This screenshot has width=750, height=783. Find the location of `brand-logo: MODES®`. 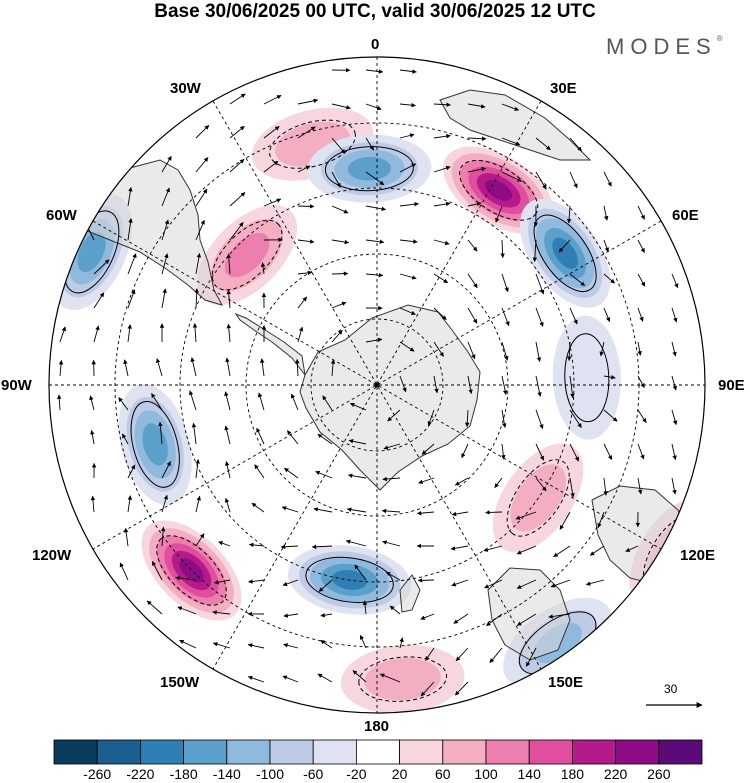

brand-logo: MODES® is located at coordinates (664, 47).